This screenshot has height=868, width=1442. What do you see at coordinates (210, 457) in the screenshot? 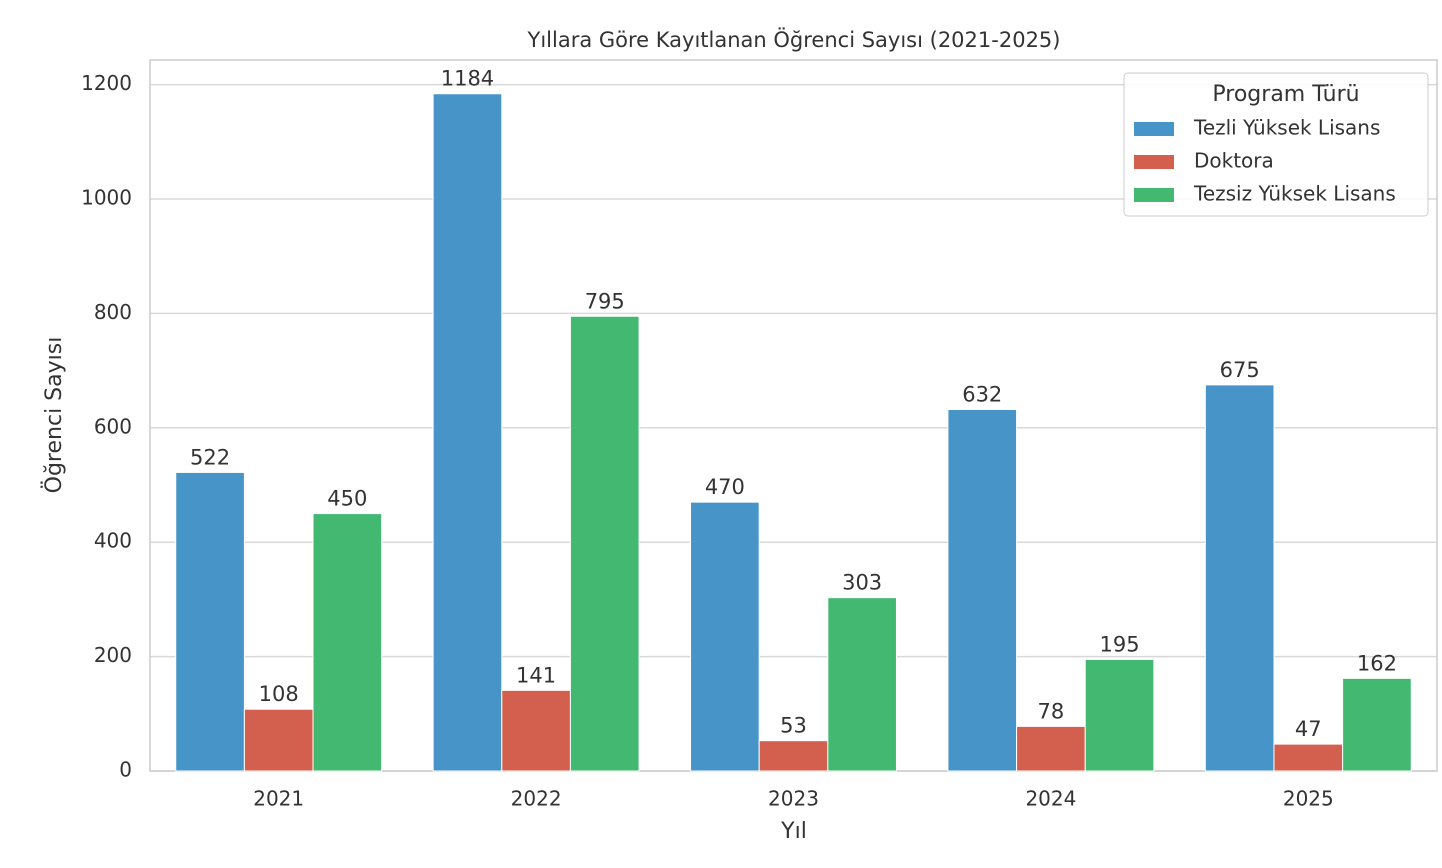
I see `data-label: 522` at bounding box center [210, 457].